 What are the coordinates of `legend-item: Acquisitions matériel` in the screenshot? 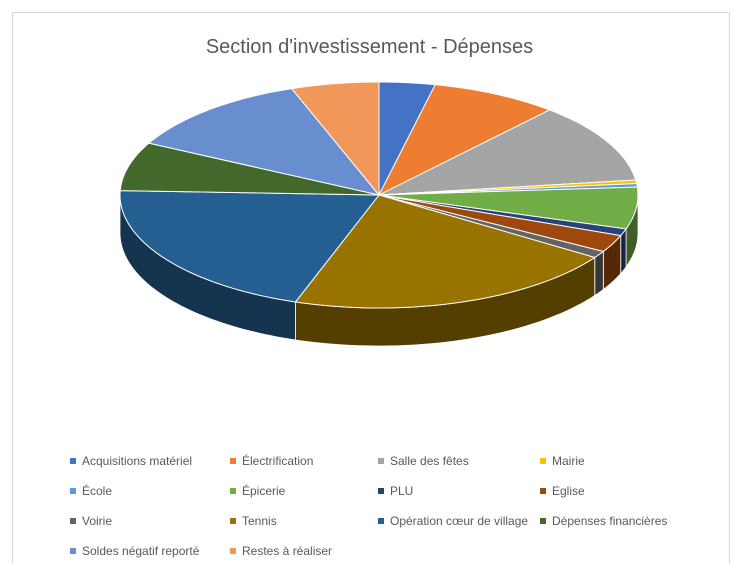 It's located at (131, 461).